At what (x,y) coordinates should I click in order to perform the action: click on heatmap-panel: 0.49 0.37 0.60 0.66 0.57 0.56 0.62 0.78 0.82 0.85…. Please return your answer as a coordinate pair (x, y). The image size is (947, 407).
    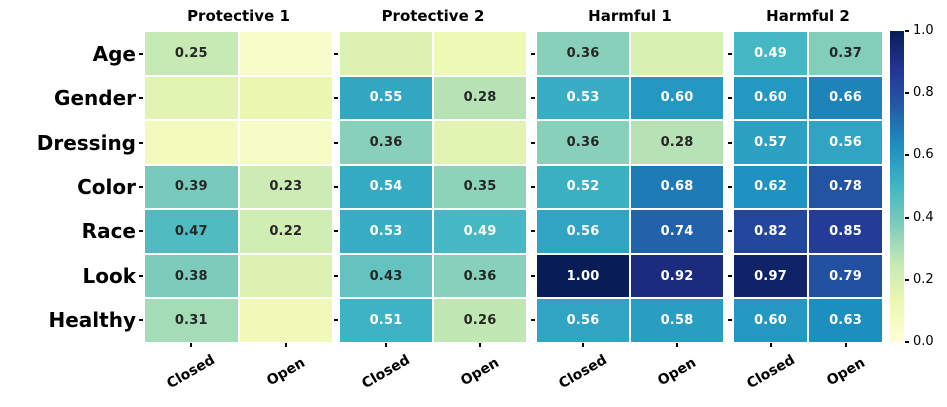
    Looking at the image, I should click on (808, 187).